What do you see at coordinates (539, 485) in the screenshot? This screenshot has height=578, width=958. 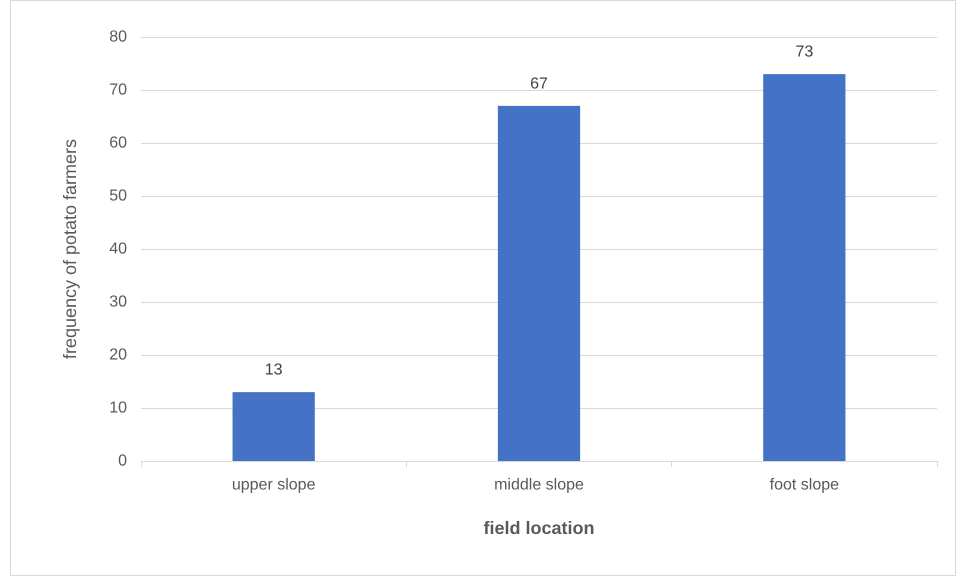 I see `x-tick-label: middle slope` at bounding box center [539, 485].